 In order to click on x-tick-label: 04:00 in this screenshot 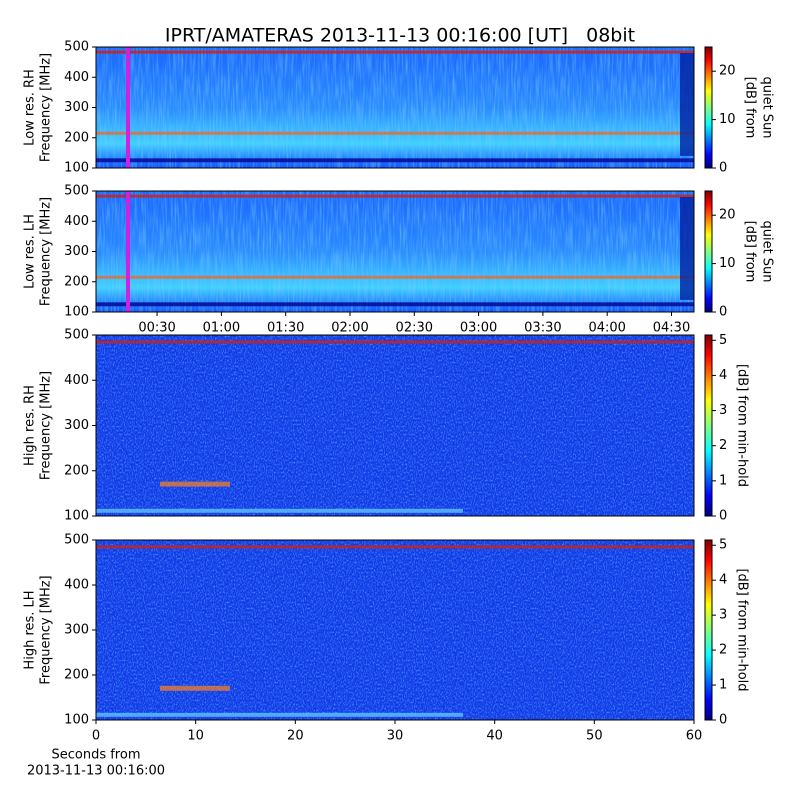, I will do `click(606, 328)`.